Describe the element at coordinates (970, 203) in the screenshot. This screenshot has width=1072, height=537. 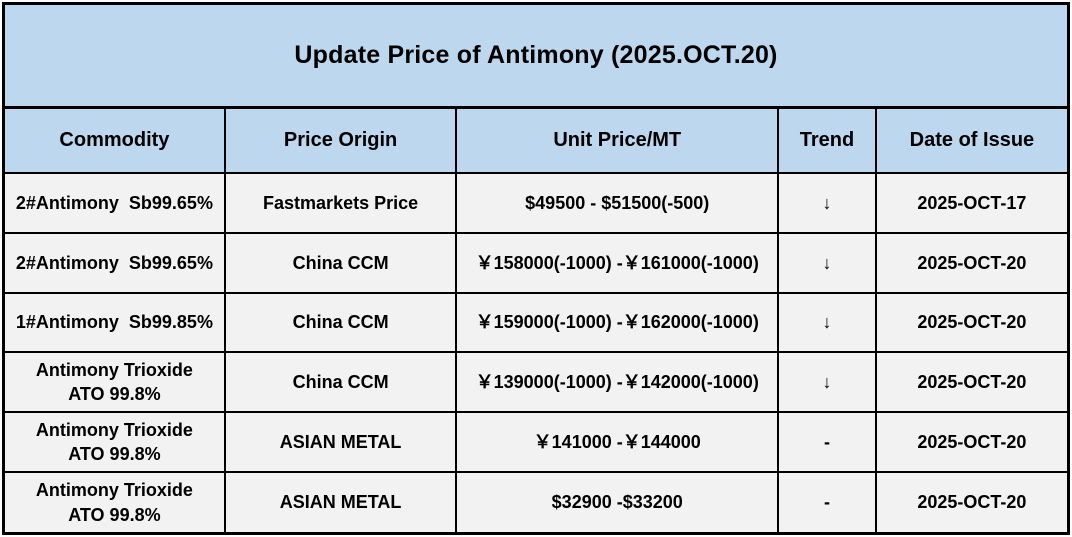
I see `cell-date-of-issue: 2025-OCT-17` at that location.